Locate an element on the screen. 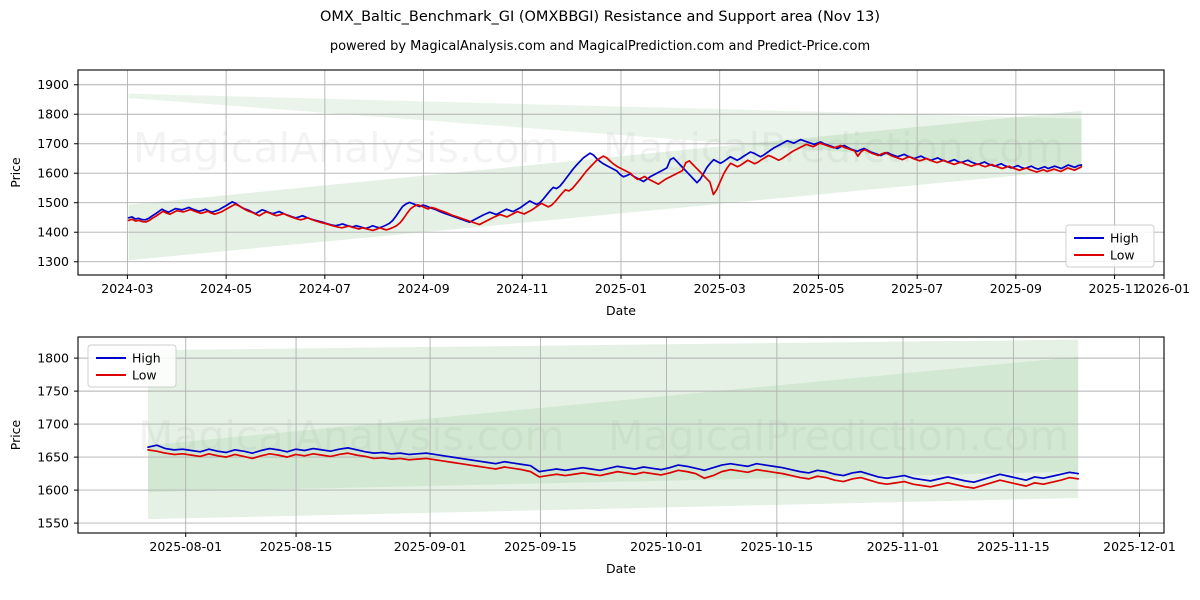 This screenshot has height=600, width=1200. x-tick-label: 2024-05 is located at coordinates (226, 288).